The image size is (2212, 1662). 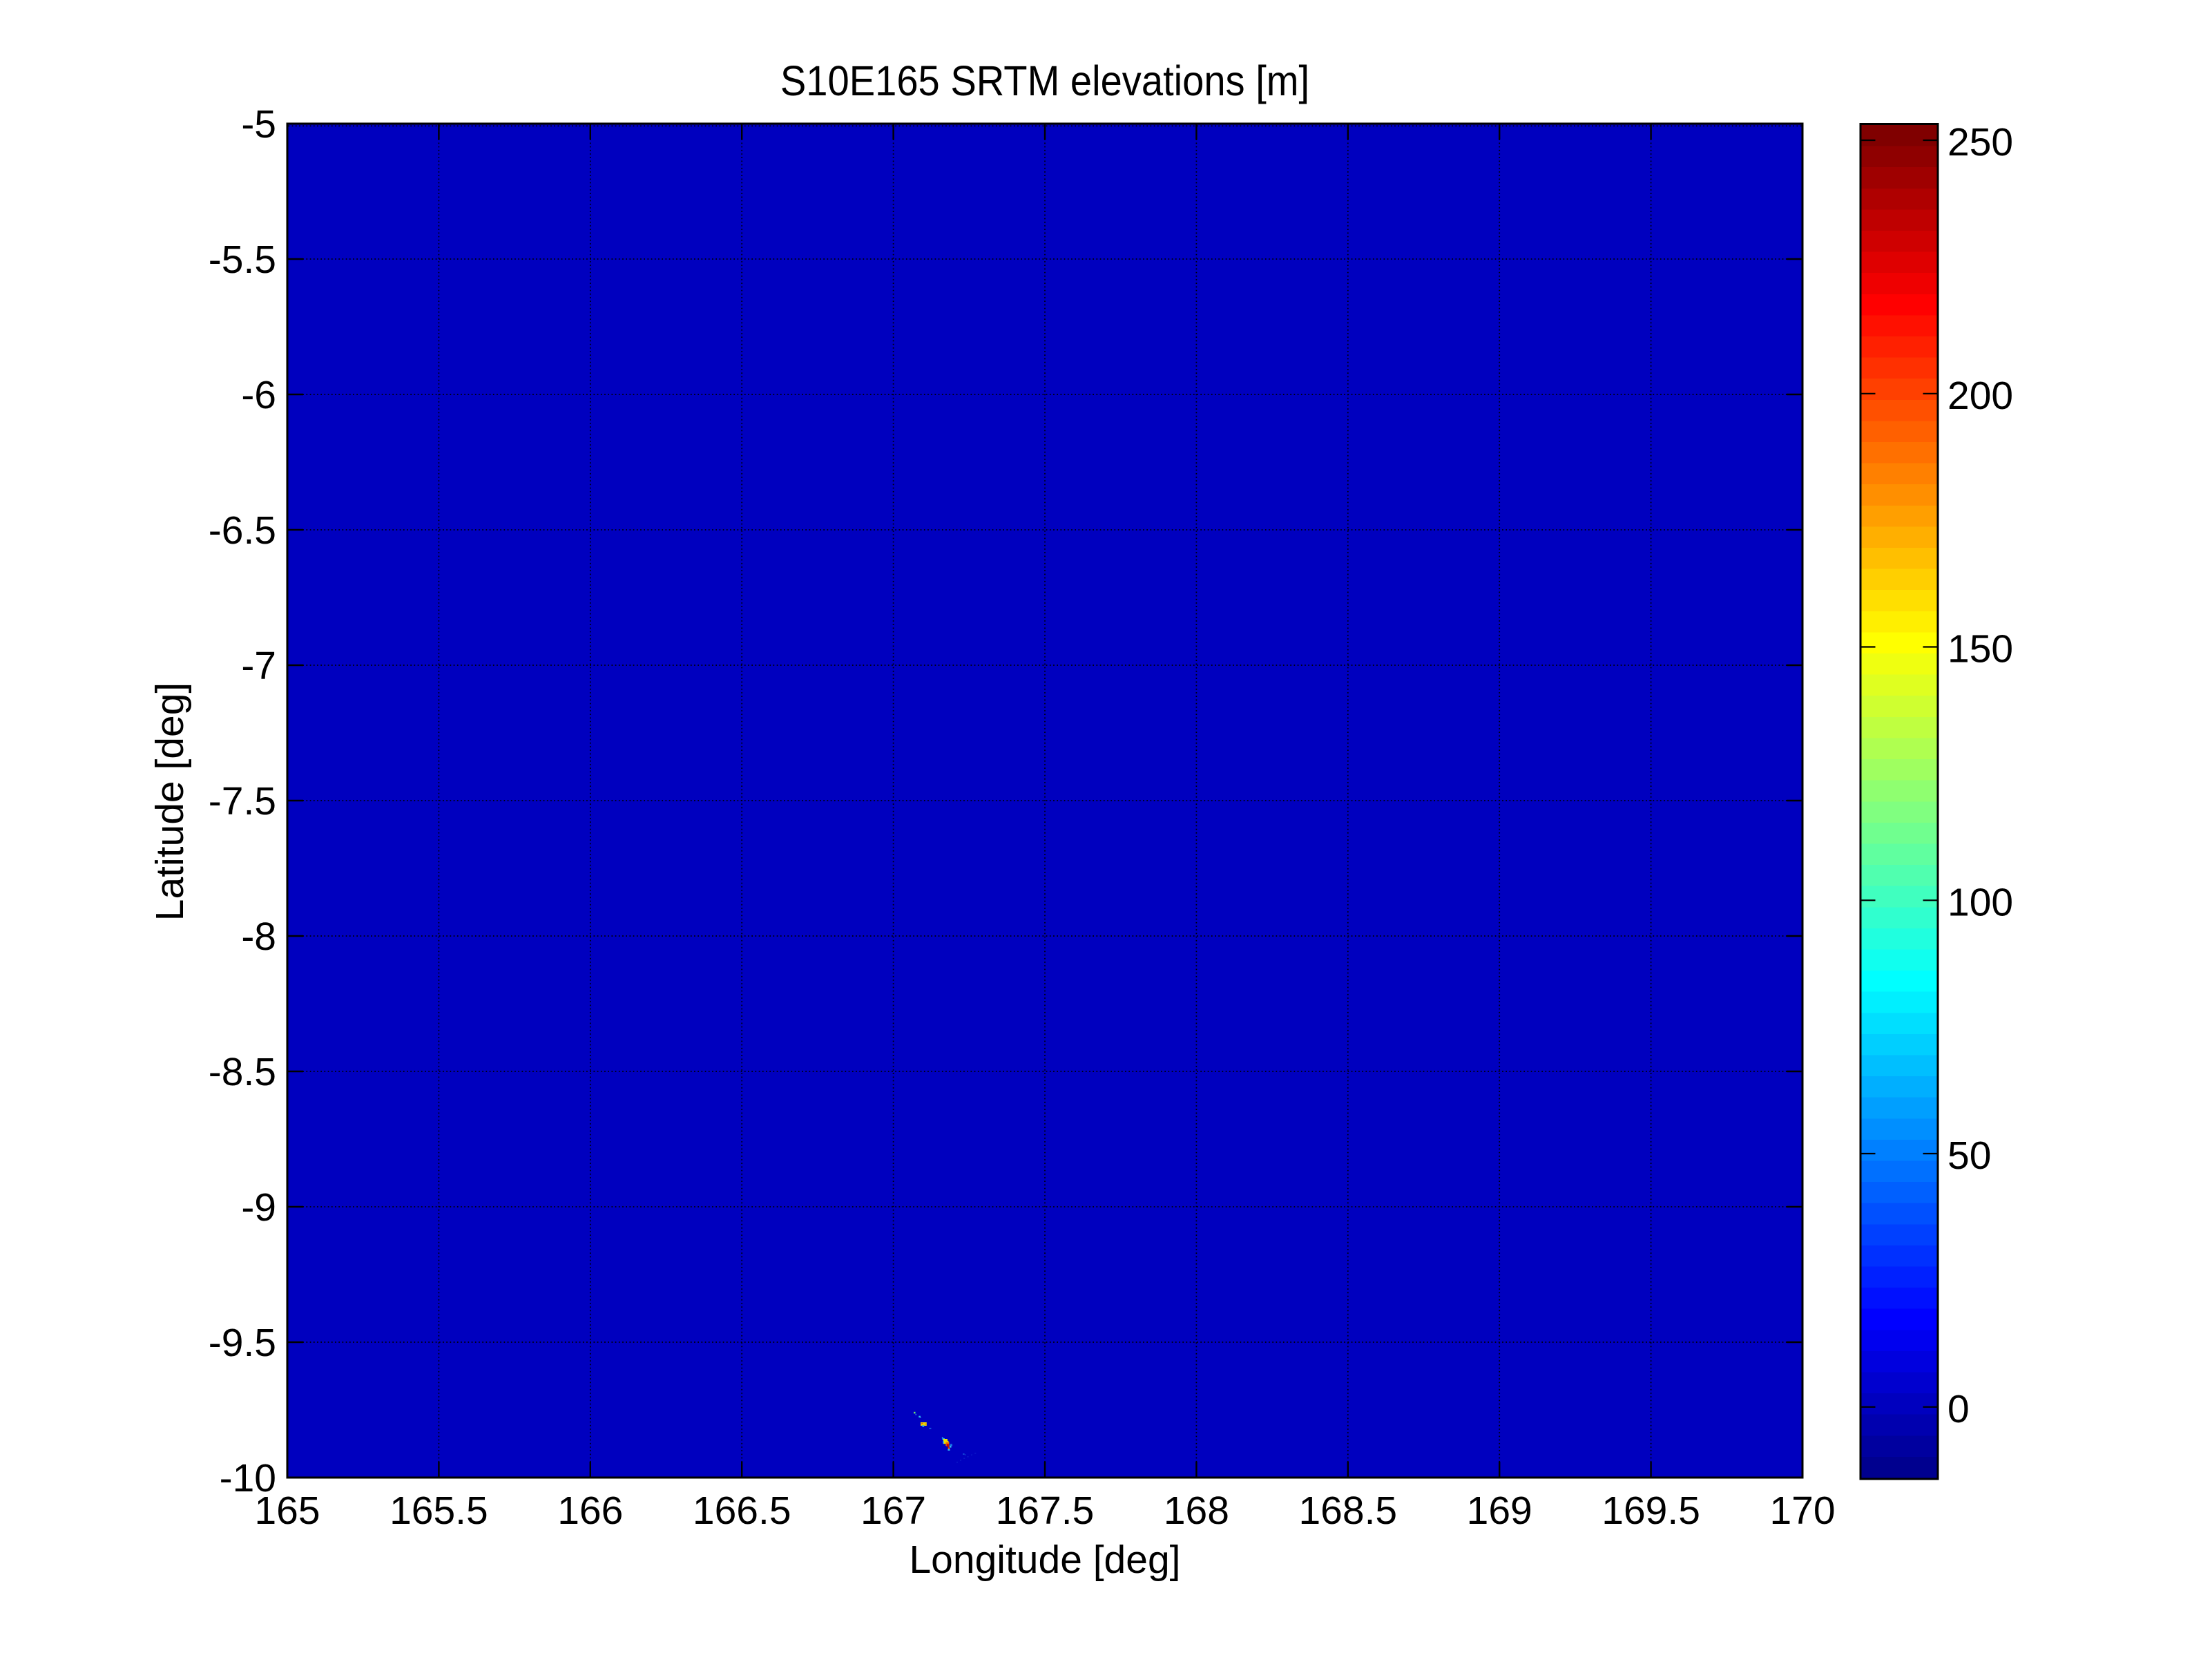 I want to click on svg-text: 165.5, so click(x=438, y=1511).